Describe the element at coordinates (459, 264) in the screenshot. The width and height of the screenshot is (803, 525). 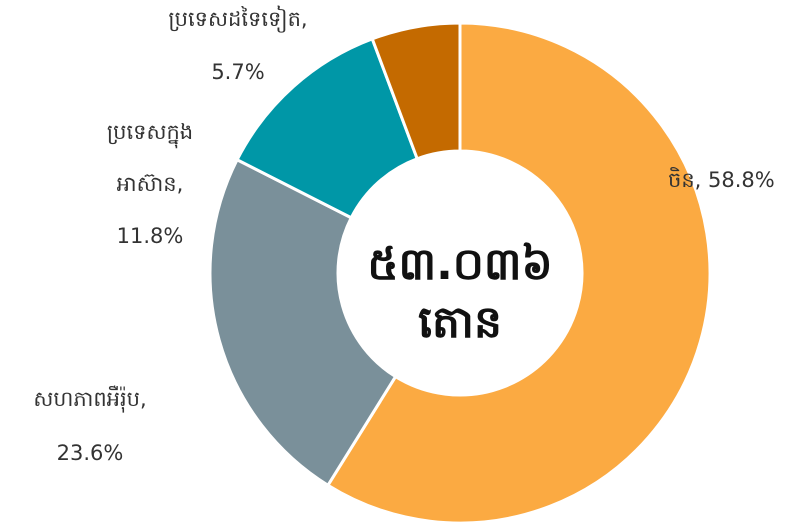
I see `center-text: ៥៣.០៣៦` at that location.